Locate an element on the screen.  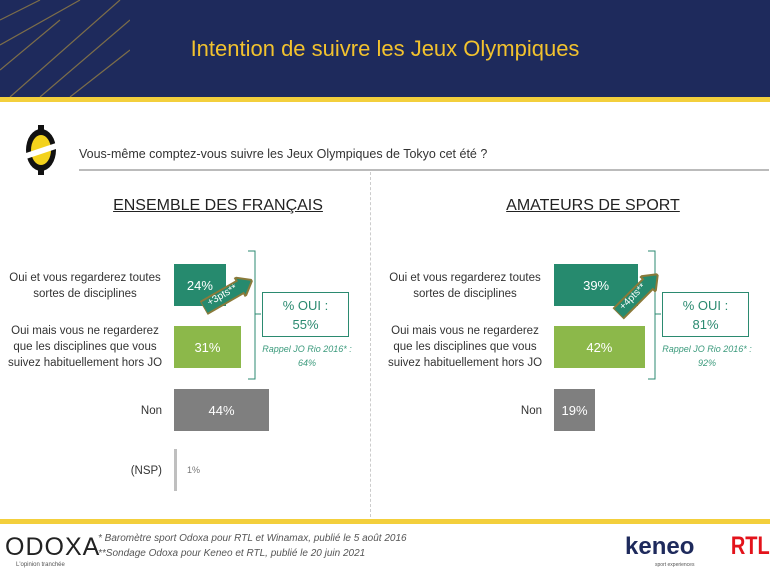
keneo-tagline: sport experiences is located at coordinates (675, 565).